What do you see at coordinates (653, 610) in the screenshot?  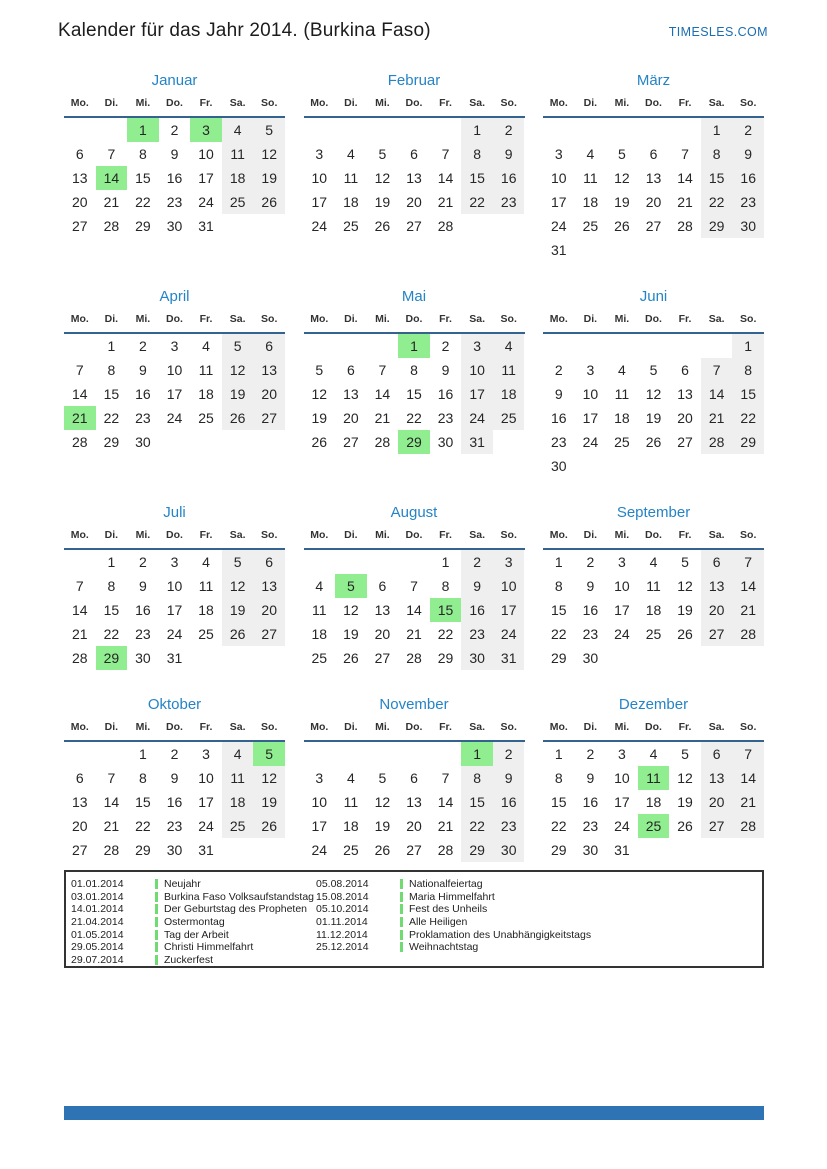 I see `day-cell: 18` at bounding box center [653, 610].